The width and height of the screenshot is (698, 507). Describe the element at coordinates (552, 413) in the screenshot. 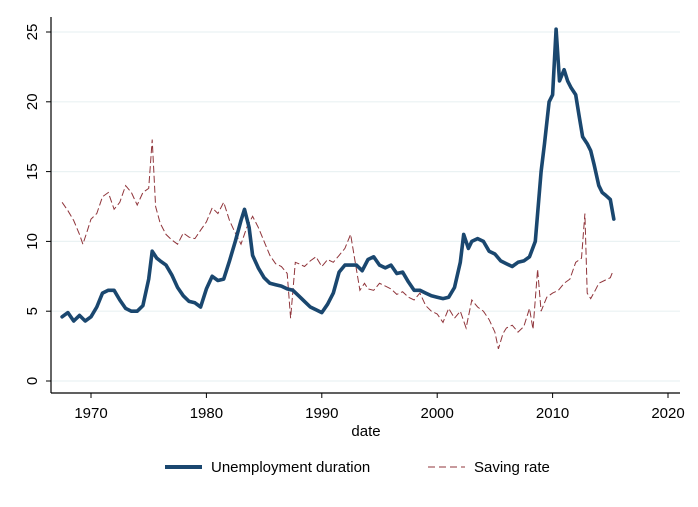

I see `x-tick-label: 2010` at that location.